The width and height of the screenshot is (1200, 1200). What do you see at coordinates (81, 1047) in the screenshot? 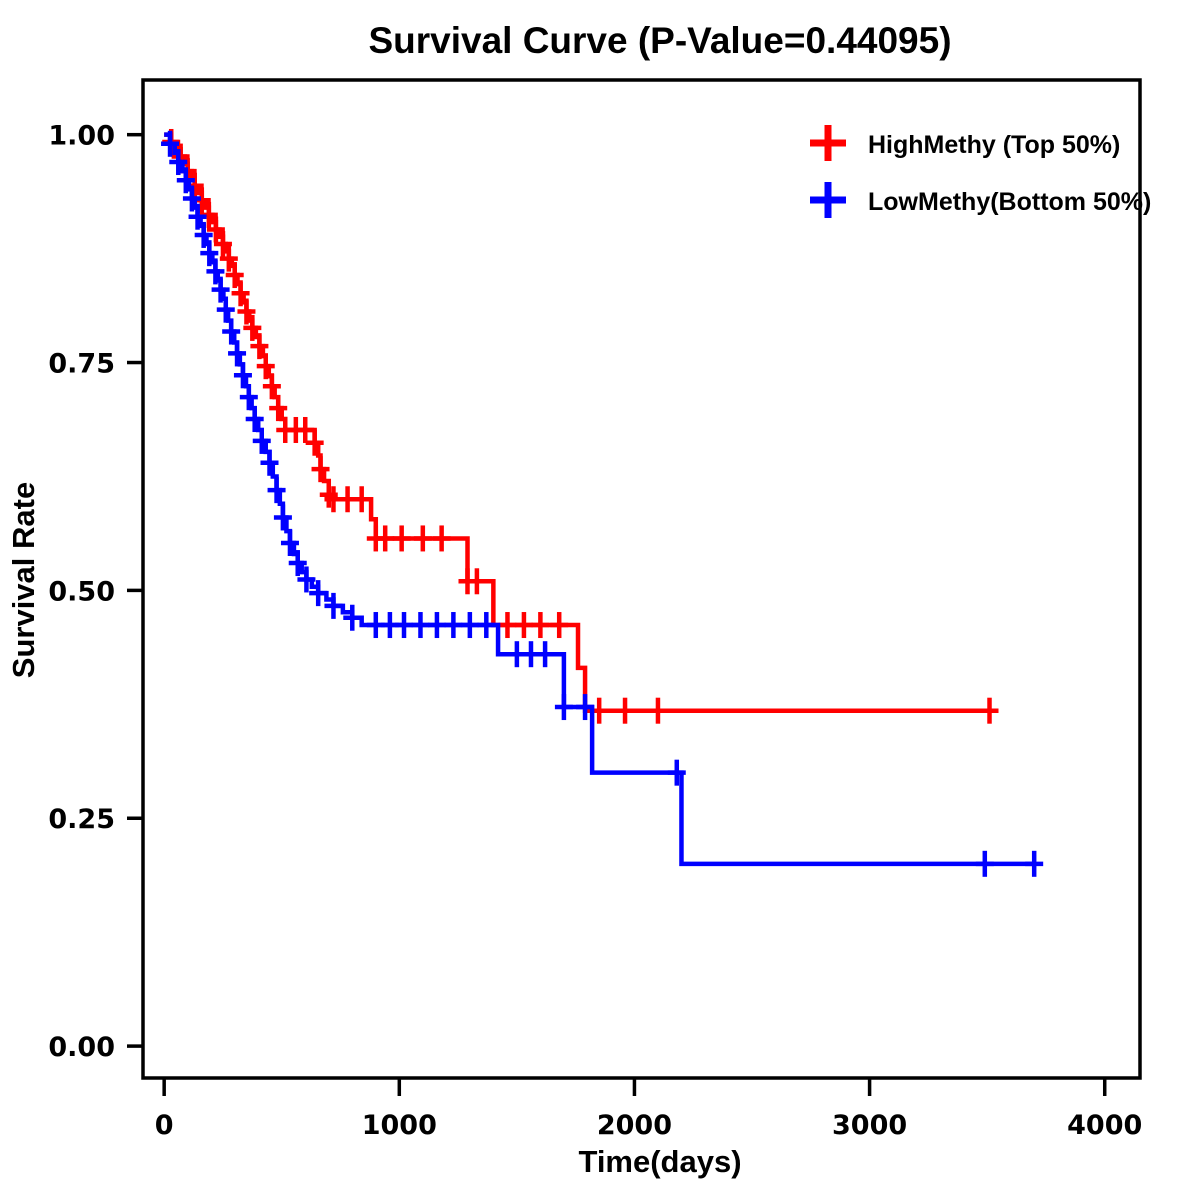
I see `y-tick-label: 0.00` at bounding box center [81, 1047].